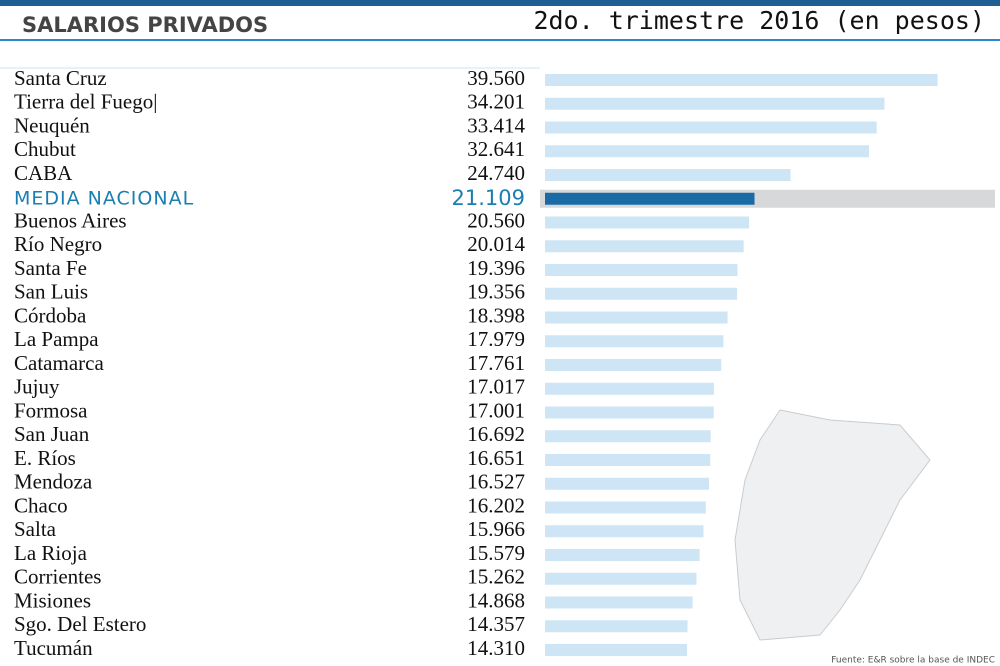 The width and height of the screenshot is (1000, 666). Describe the element at coordinates (52, 600) in the screenshot. I see `category-label: Misiones` at that location.